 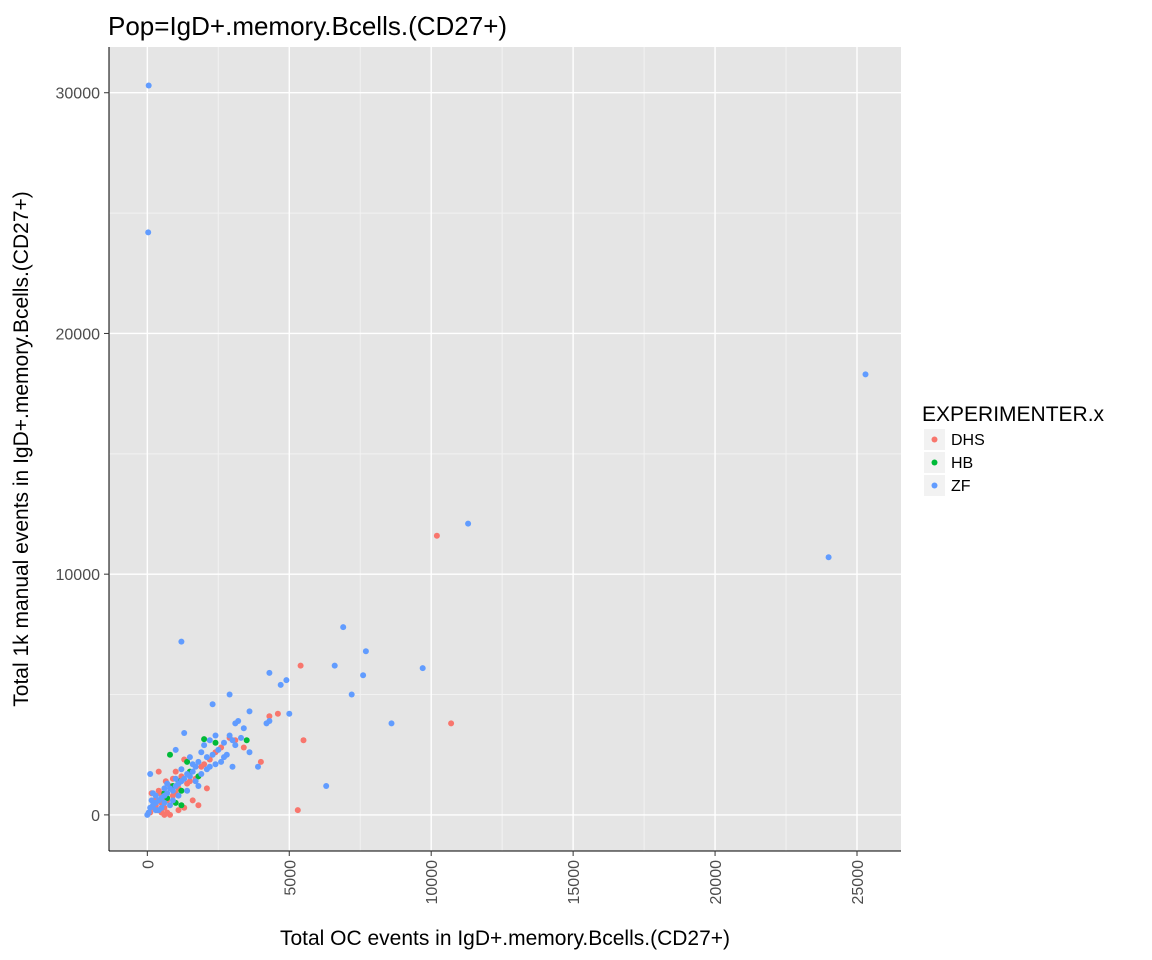 I want to click on y-tick-label: 10000, so click(x=78, y=575).